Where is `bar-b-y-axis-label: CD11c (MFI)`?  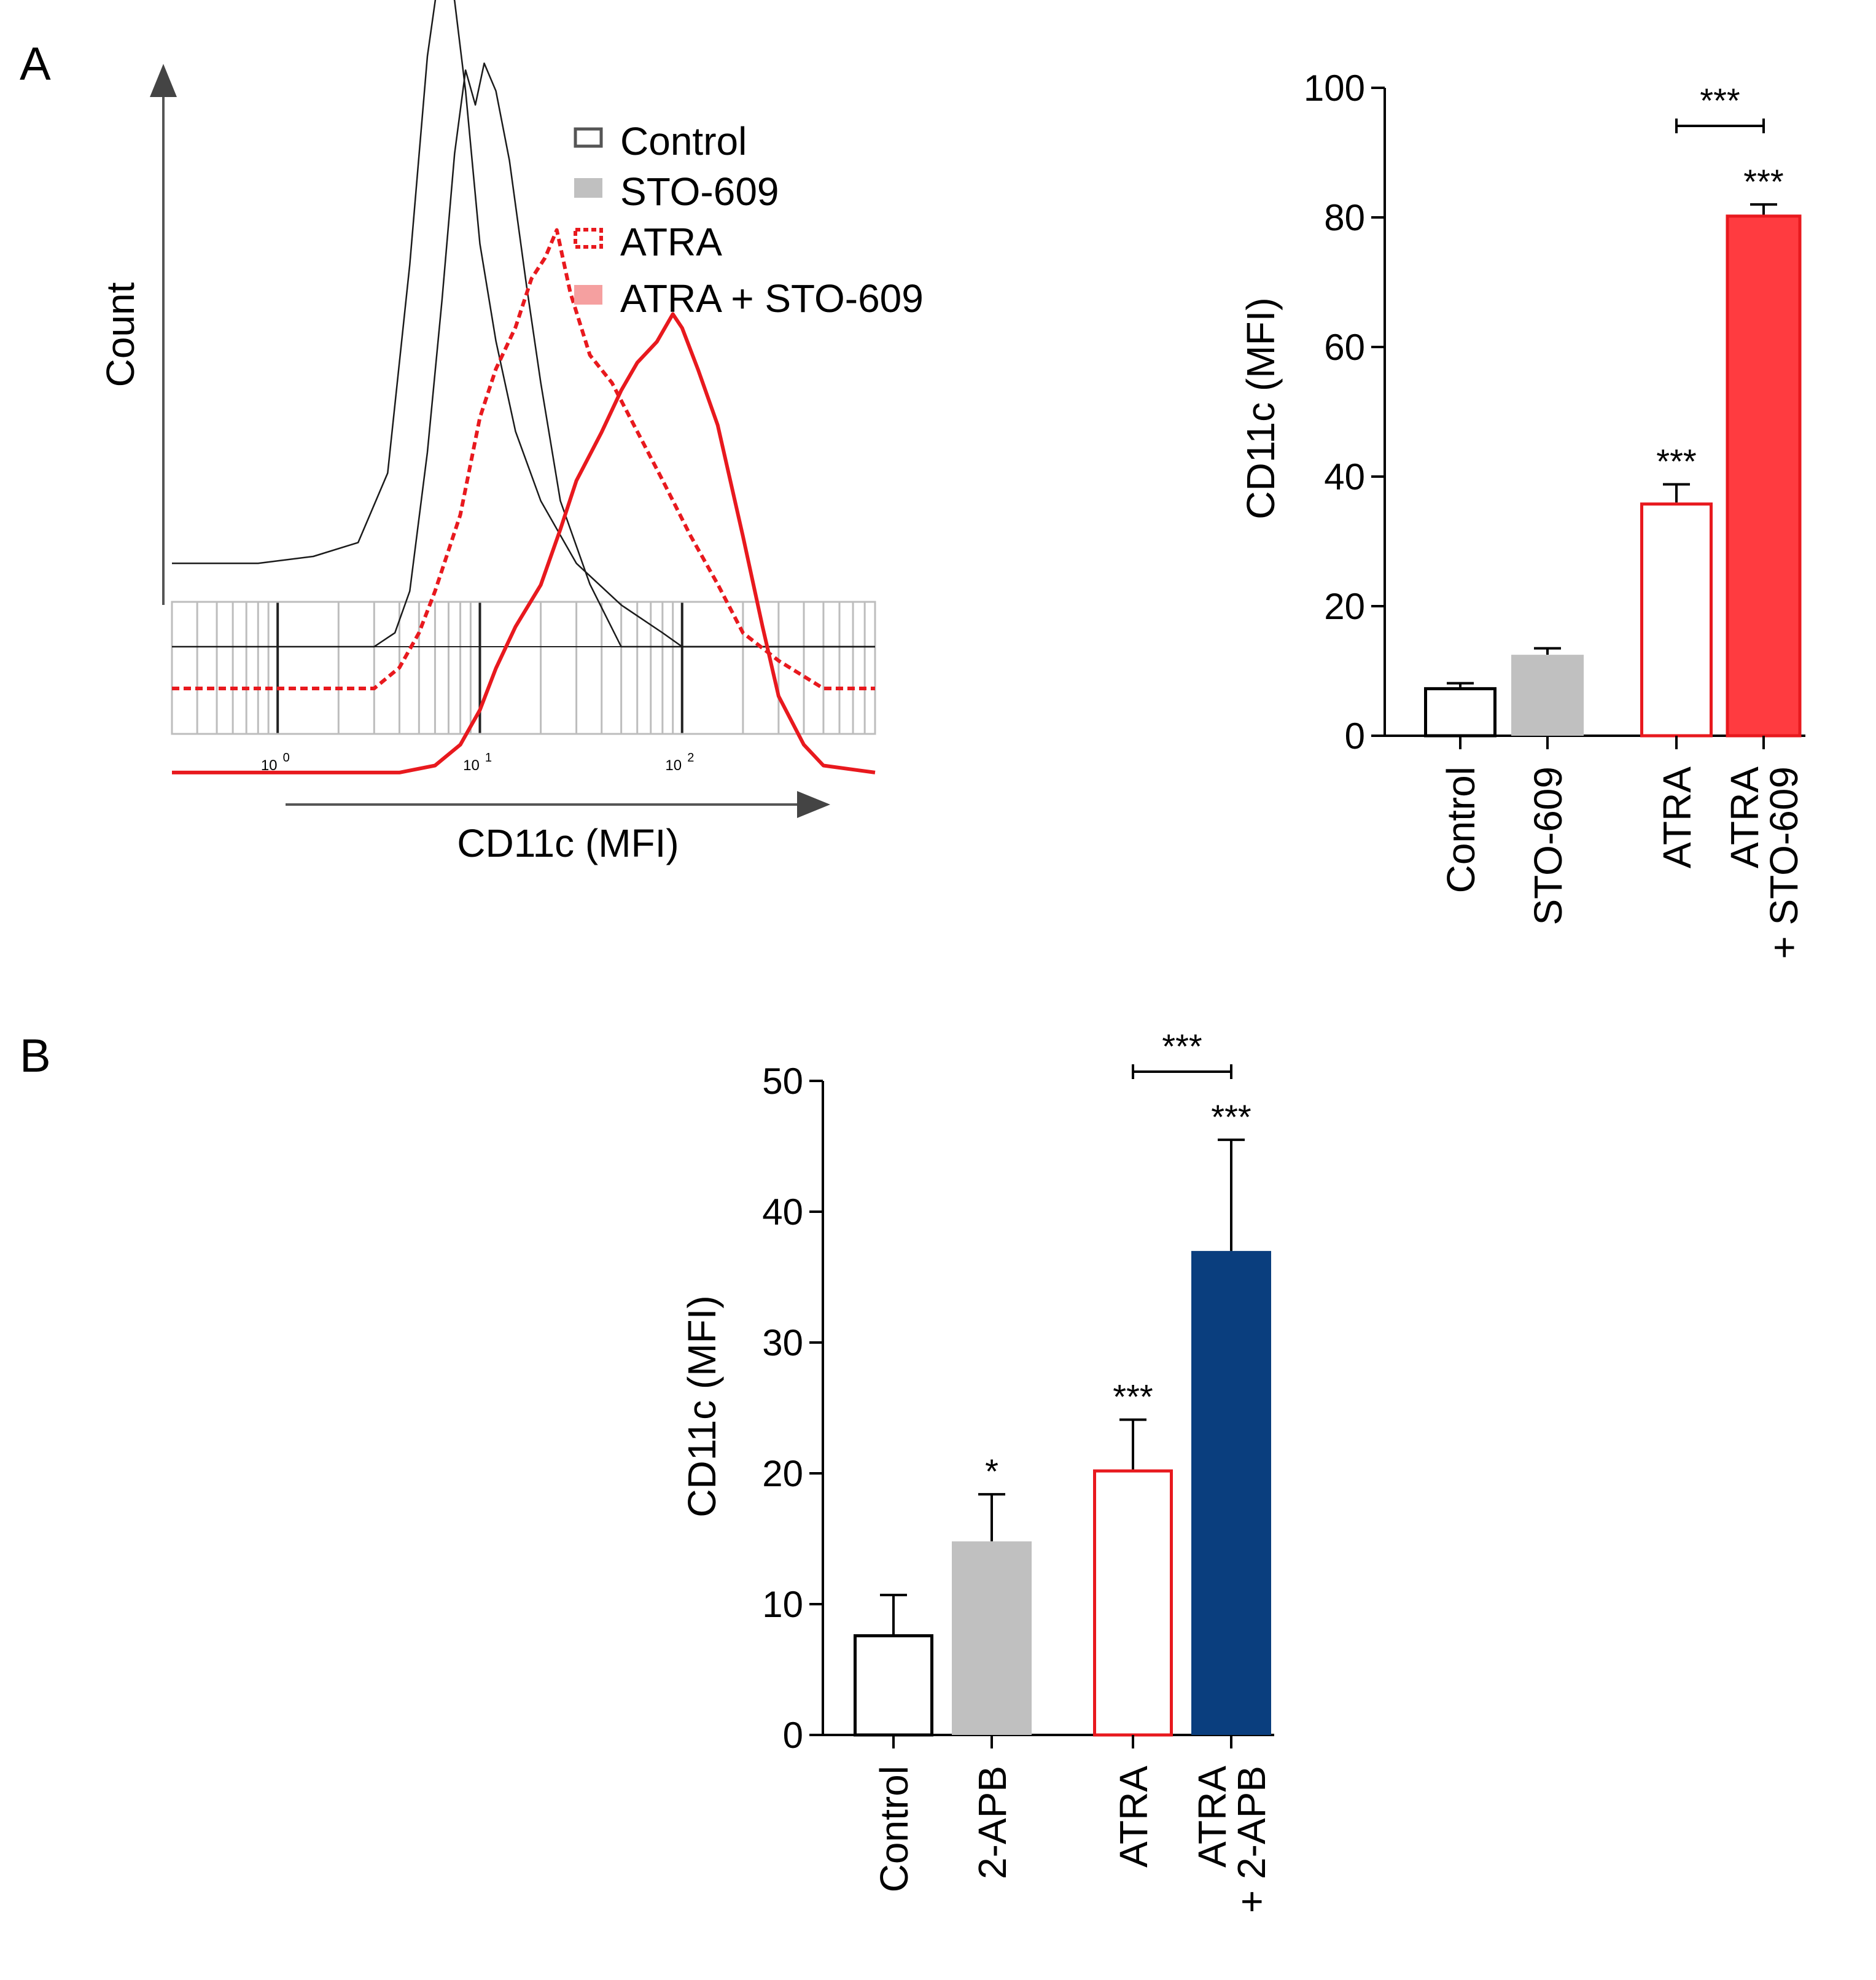 bar-b-y-axis-label: CD11c (MFI) is located at coordinates (702, 1406).